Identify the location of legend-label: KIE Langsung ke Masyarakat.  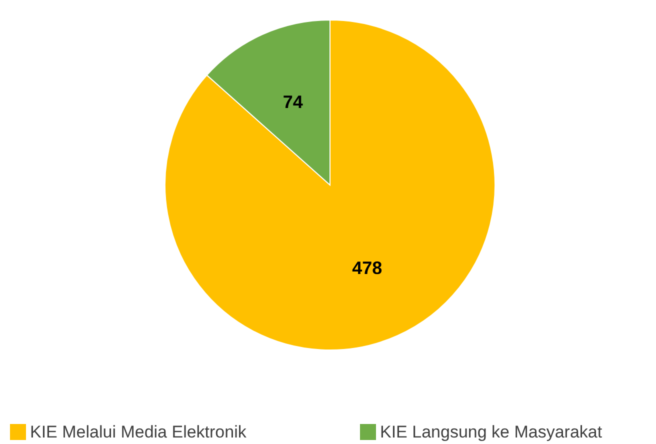
(491, 432).